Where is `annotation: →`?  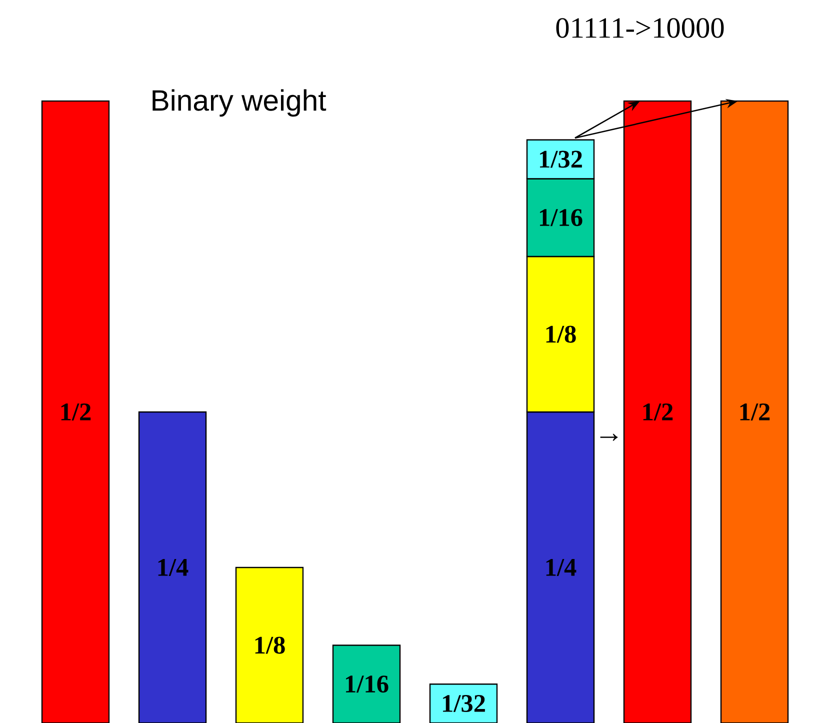 annotation: → is located at coordinates (609, 437).